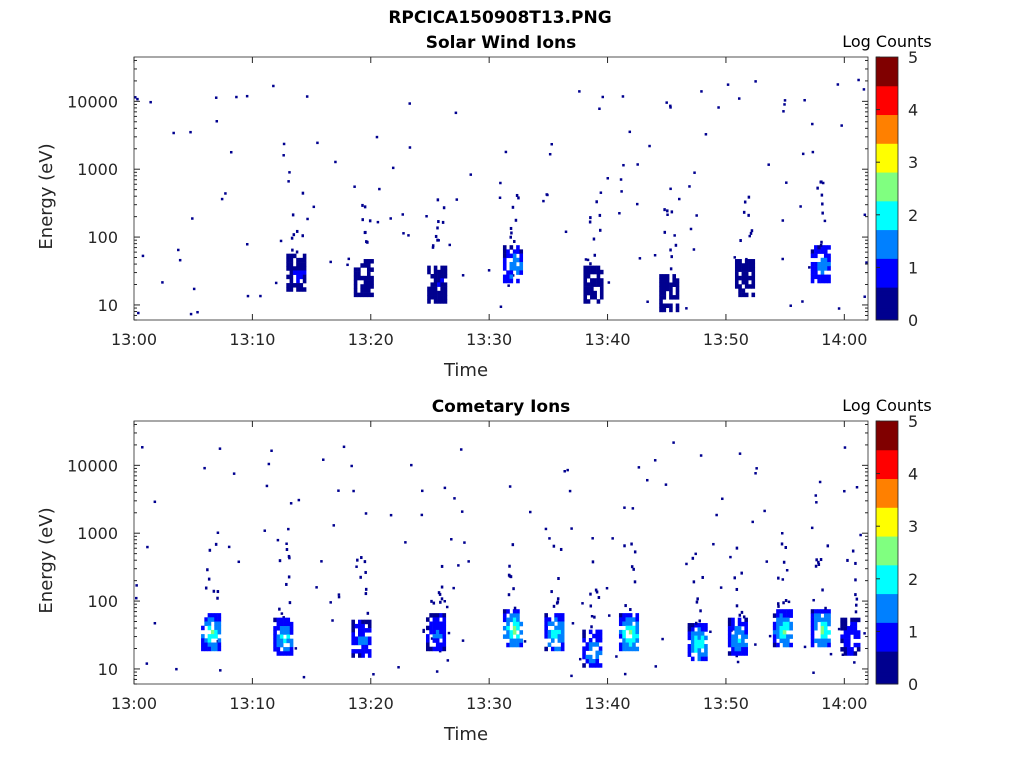  Describe the element at coordinates (607, 339) in the screenshot. I see `x-tick-label: 13:40` at that location.